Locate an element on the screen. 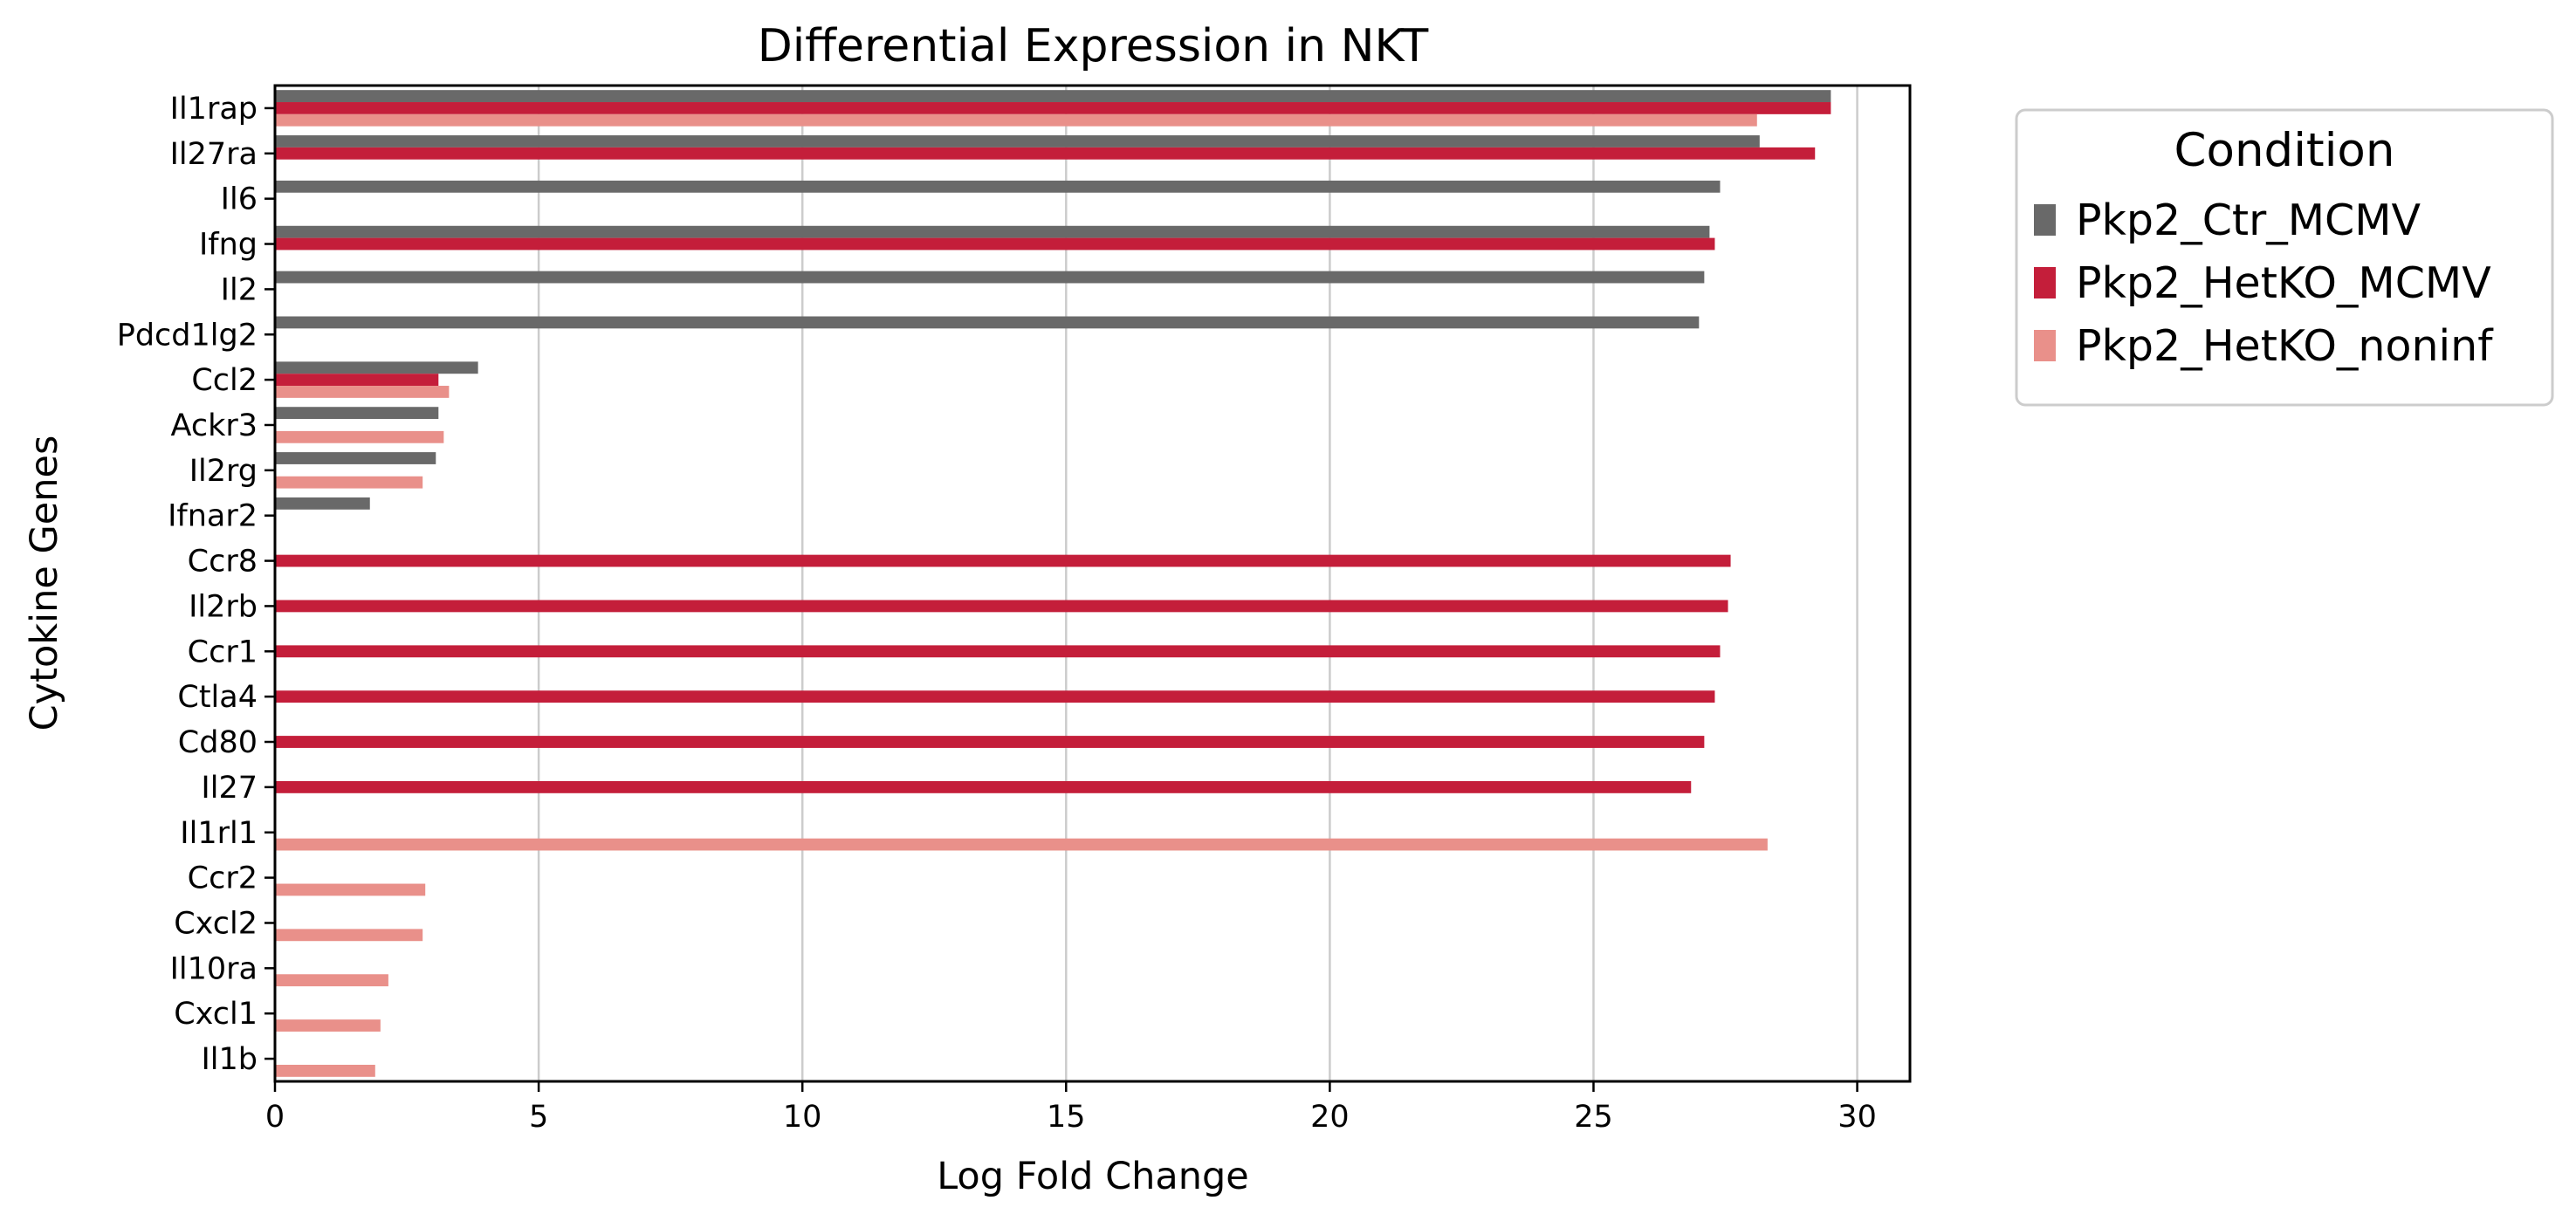 The height and width of the screenshot is (1228, 2576). legend-label: Pkp2_HetKO_noninf is located at coordinates (2285, 346).